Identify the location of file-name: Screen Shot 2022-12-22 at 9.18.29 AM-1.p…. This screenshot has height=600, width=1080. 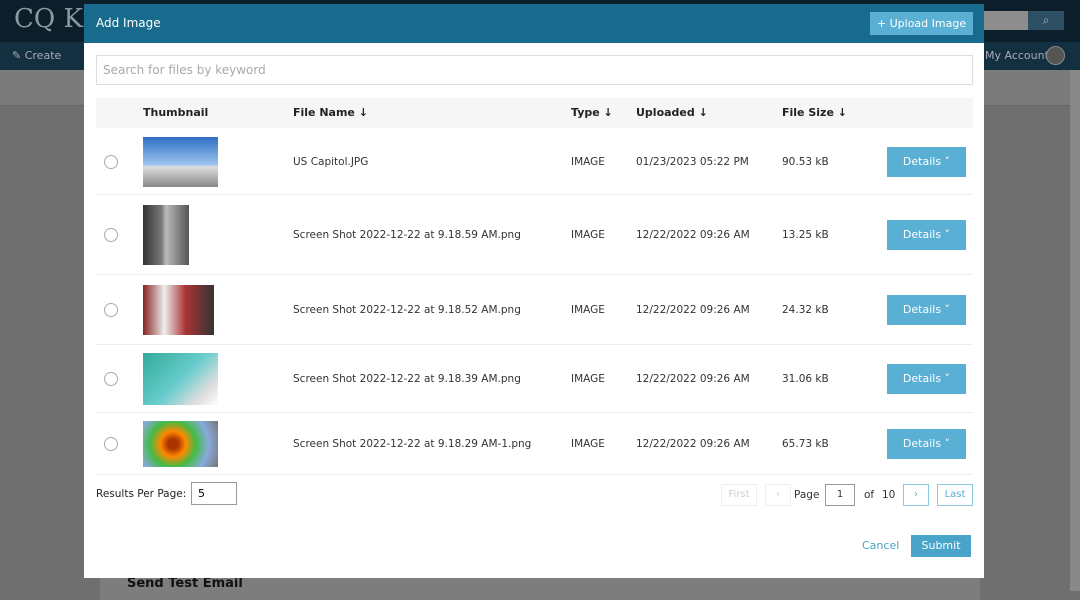
(412, 443).